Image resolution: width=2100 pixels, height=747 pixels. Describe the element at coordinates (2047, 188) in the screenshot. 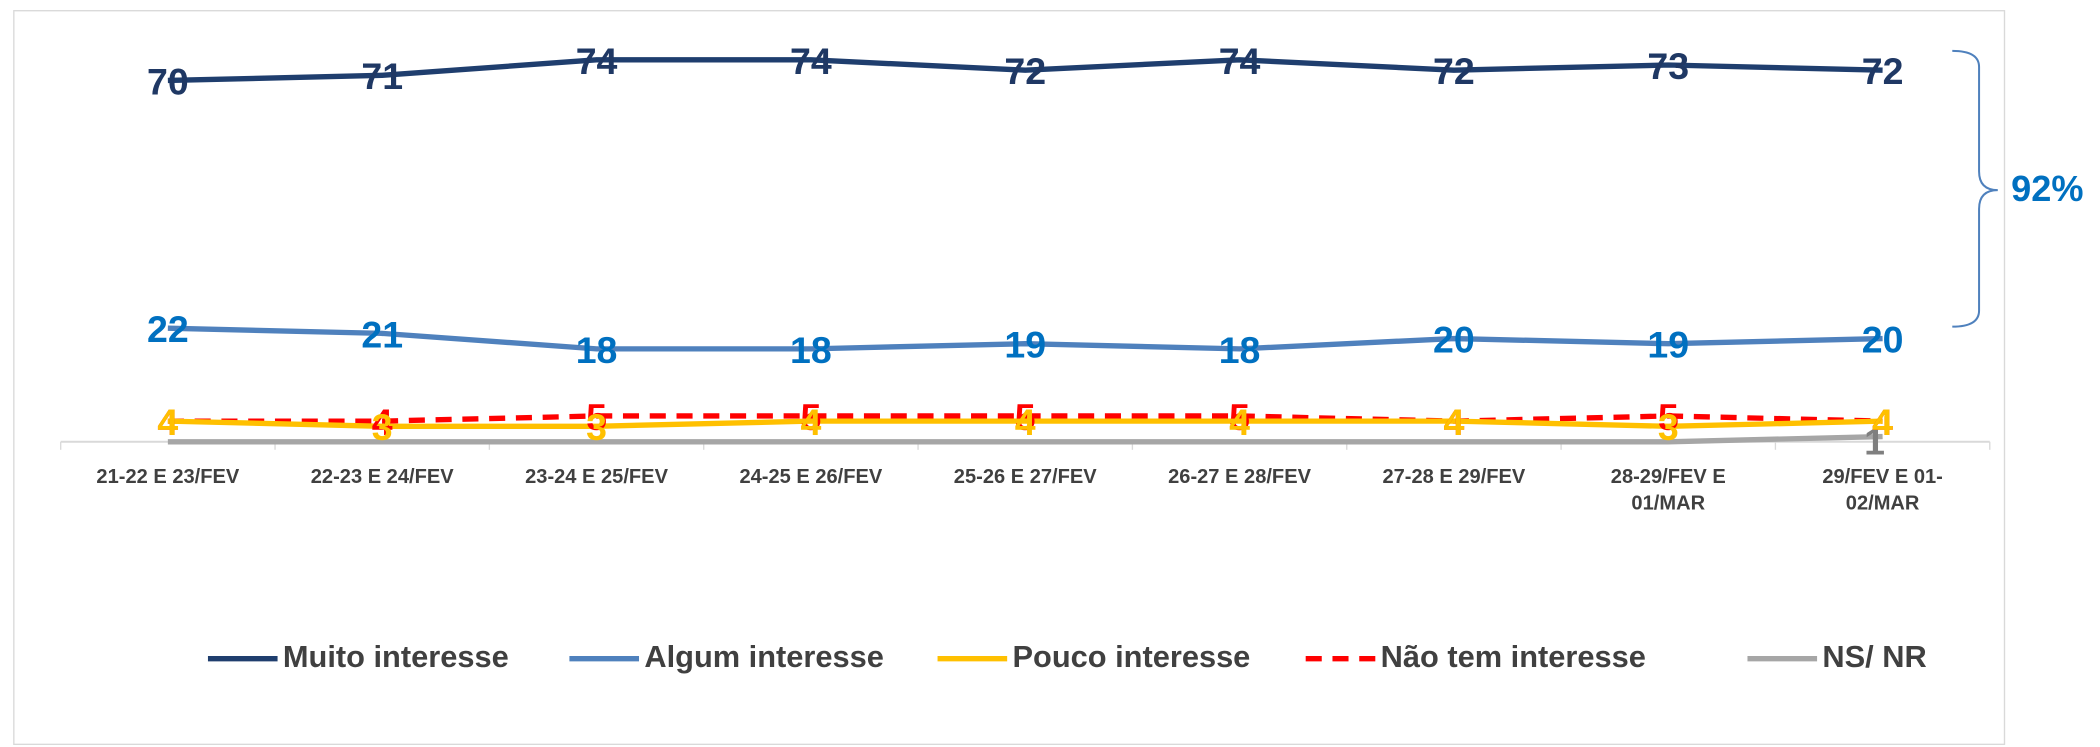

I see `annotation: 92%` at that location.